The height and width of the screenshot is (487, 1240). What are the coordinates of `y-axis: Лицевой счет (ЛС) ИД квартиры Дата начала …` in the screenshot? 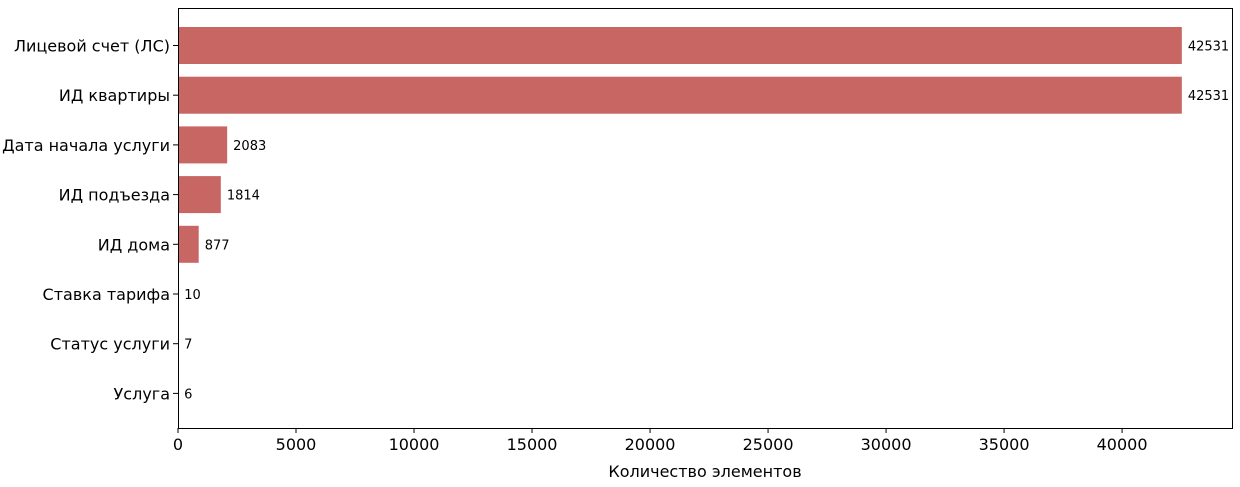 It's located at (90, 220).